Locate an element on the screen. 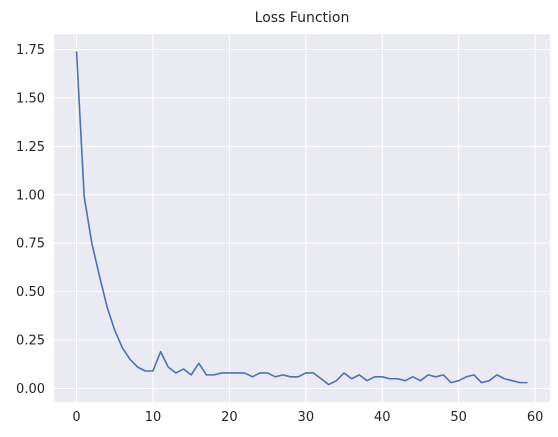 This screenshot has width=558, height=437. y-tick-label: 1.50 is located at coordinates (30, 98).